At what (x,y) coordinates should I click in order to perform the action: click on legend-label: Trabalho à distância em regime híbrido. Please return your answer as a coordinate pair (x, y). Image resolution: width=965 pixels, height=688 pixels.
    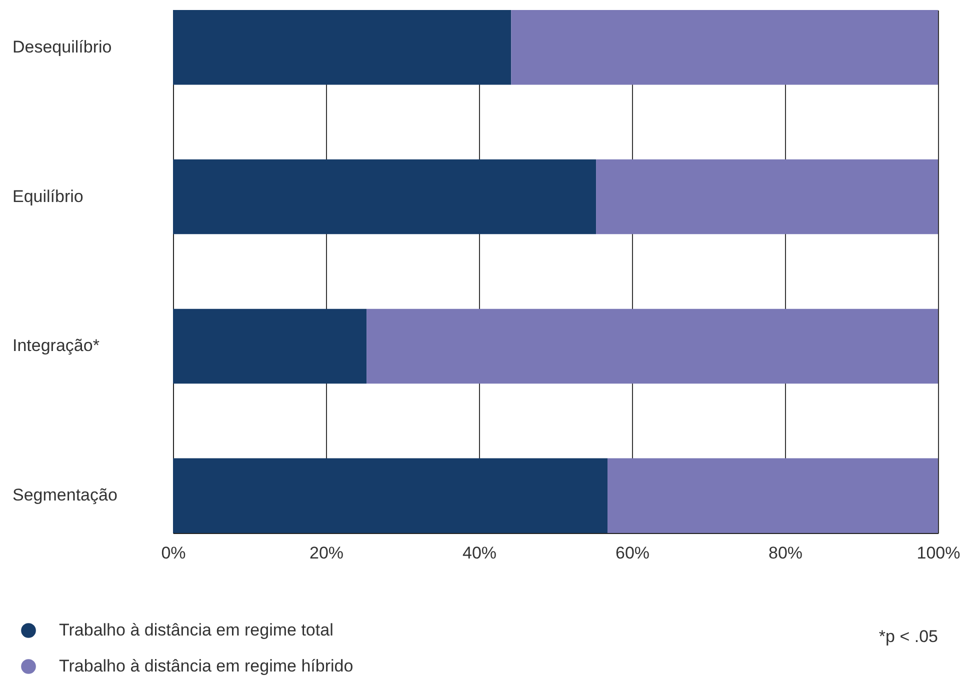
    Looking at the image, I should click on (206, 666).